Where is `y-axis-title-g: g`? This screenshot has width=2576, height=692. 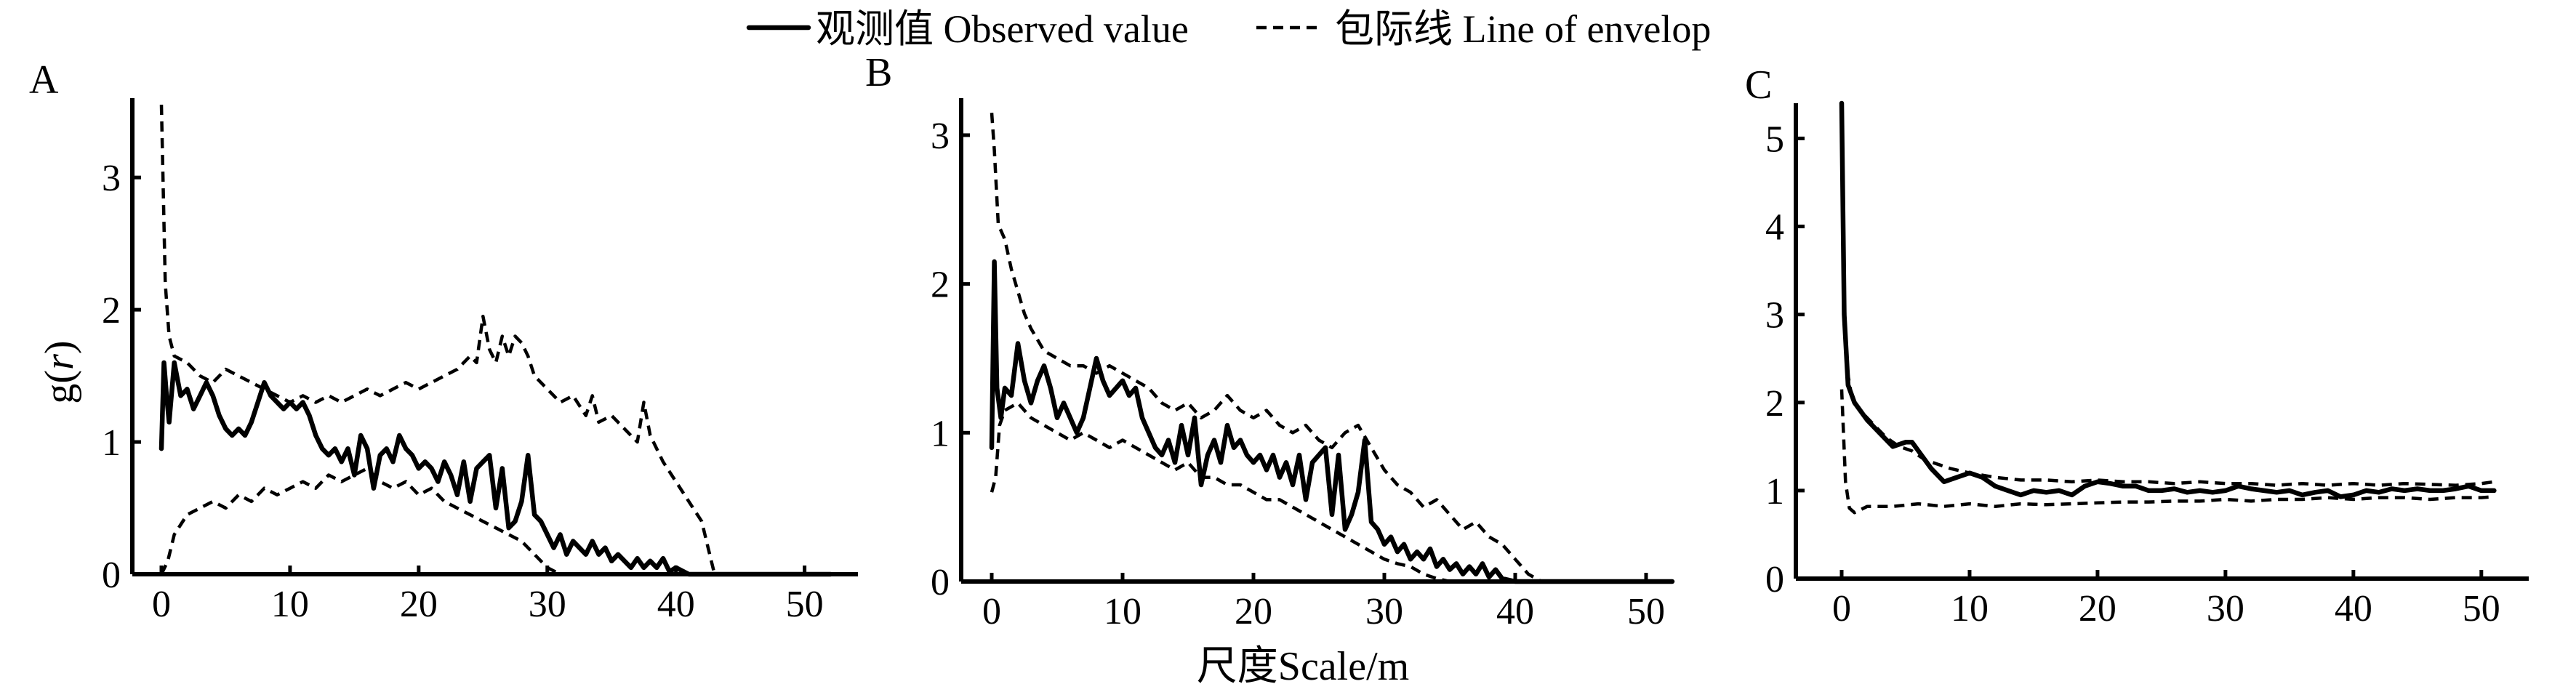
y-axis-title-g: g is located at coordinates (60, 394).